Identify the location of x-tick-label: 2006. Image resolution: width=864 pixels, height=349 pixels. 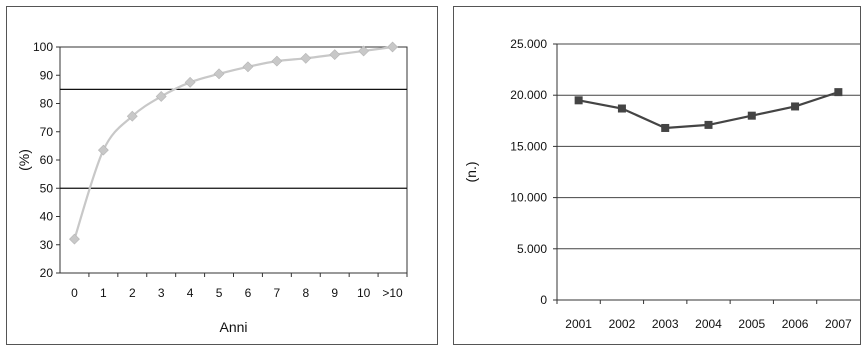
(795, 324).